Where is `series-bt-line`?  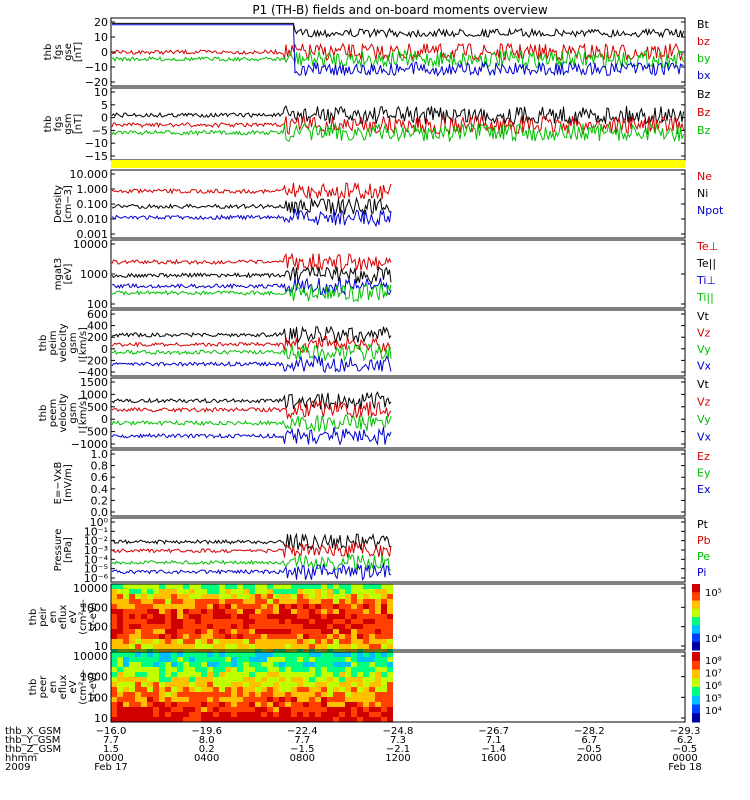 series-bt-line is located at coordinates (398, 30).